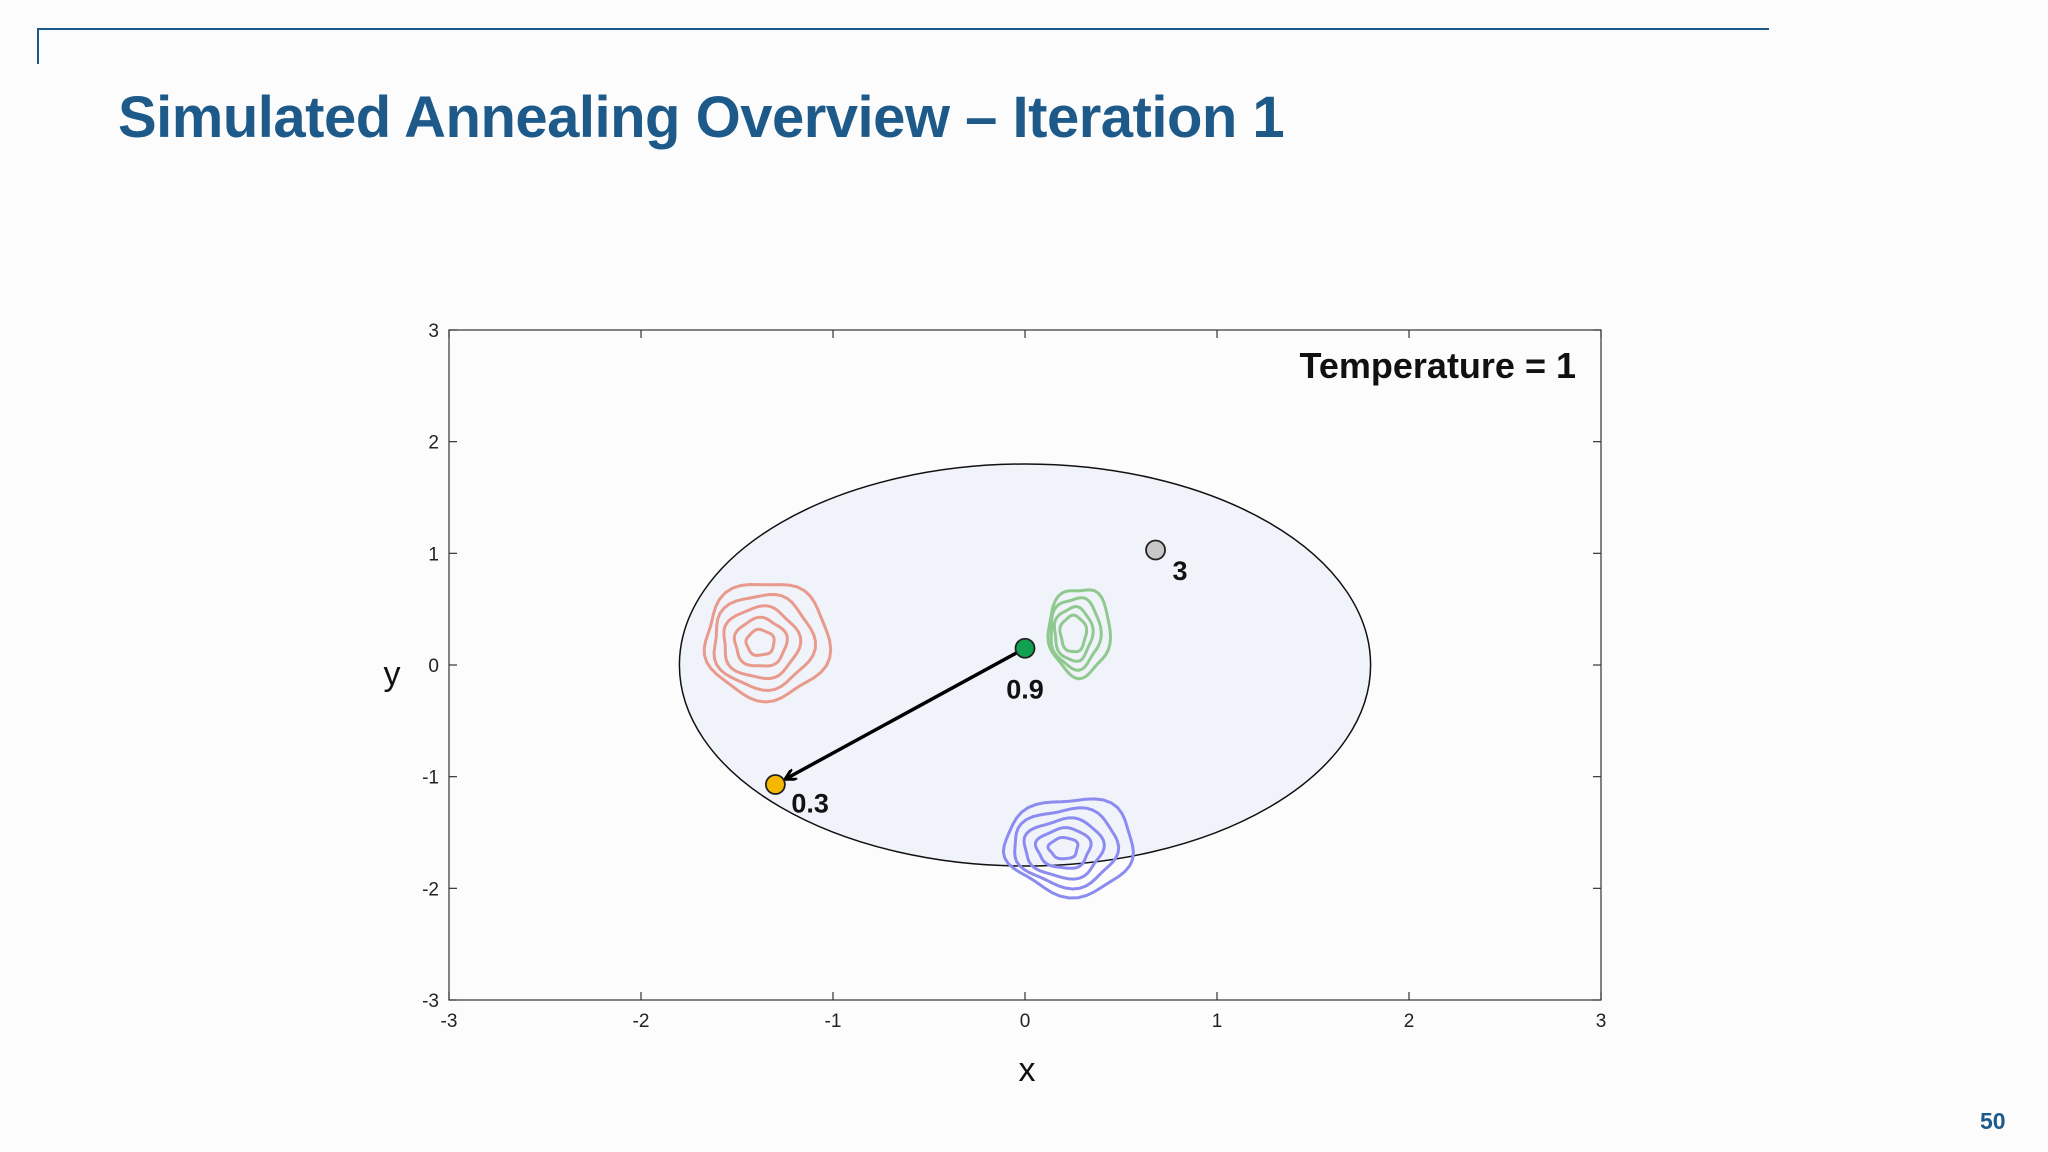 Image resolution: width=2048 pixels, height=1152 pixels. Describe the element at coordinates (1601, 1021) in the screenshot. I see `x-tick-label: 3` at that location.